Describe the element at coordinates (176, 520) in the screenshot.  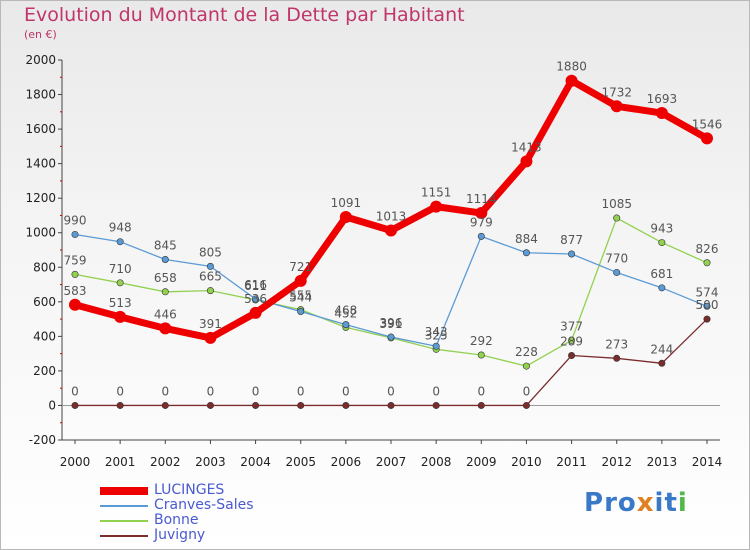
I see `legend-label: Bonne` at that location.